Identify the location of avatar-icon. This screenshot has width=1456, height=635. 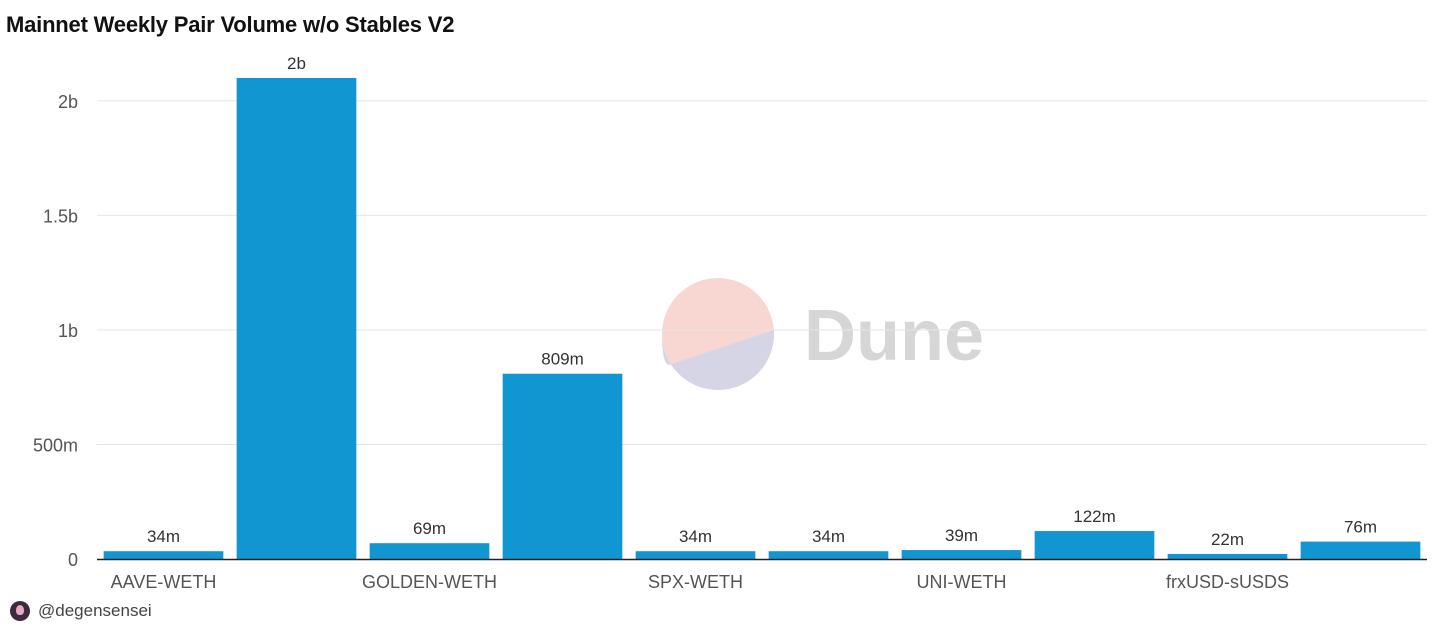
(20, 611).